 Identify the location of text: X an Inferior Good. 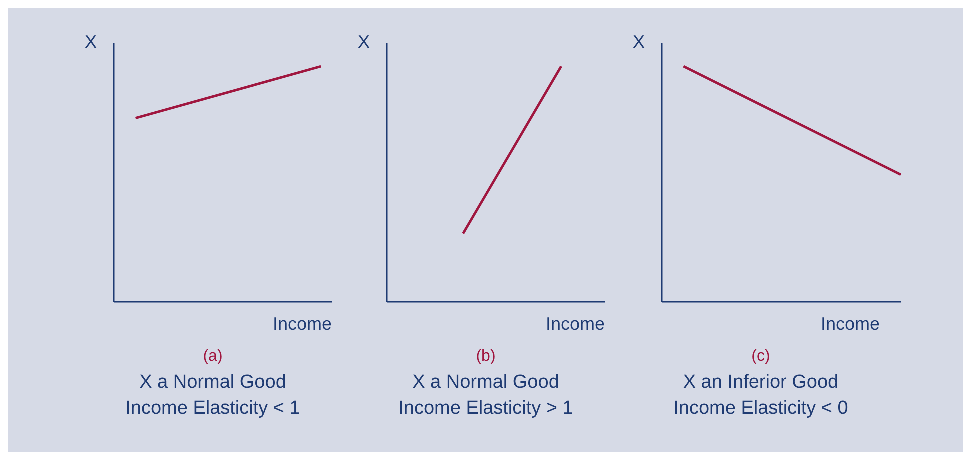
(761, 383).